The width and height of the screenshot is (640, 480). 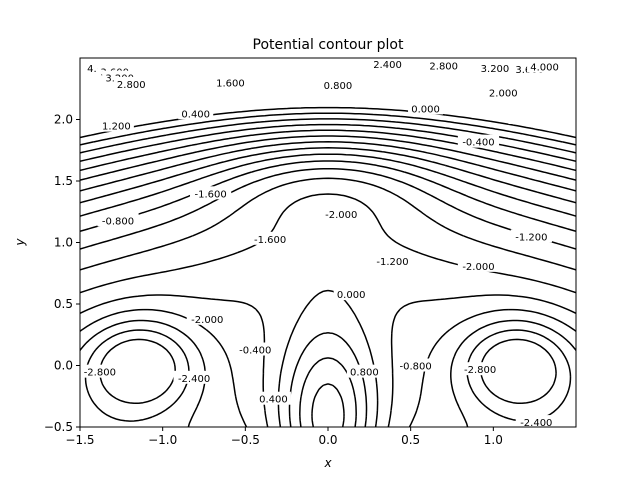 What do you see at coordinates (63, 181) in the screenshot?
I see `y-tick-label: 1.5` at bounding box center [63, 181].